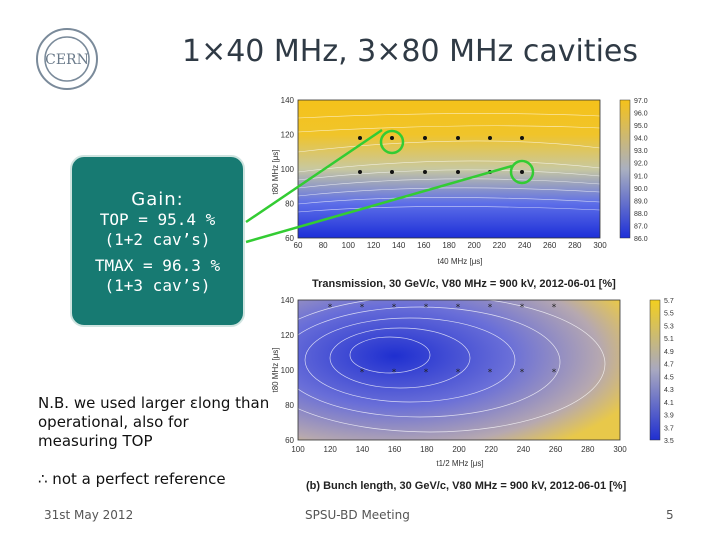  I want to click on bunch-length-y-tick: 140, so click(288, 300).